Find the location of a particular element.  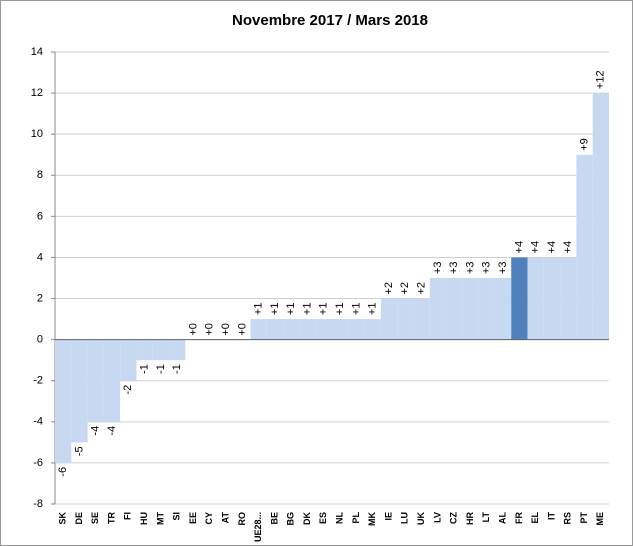

y-tick-label: 14 is located at coordinates (37, 52).